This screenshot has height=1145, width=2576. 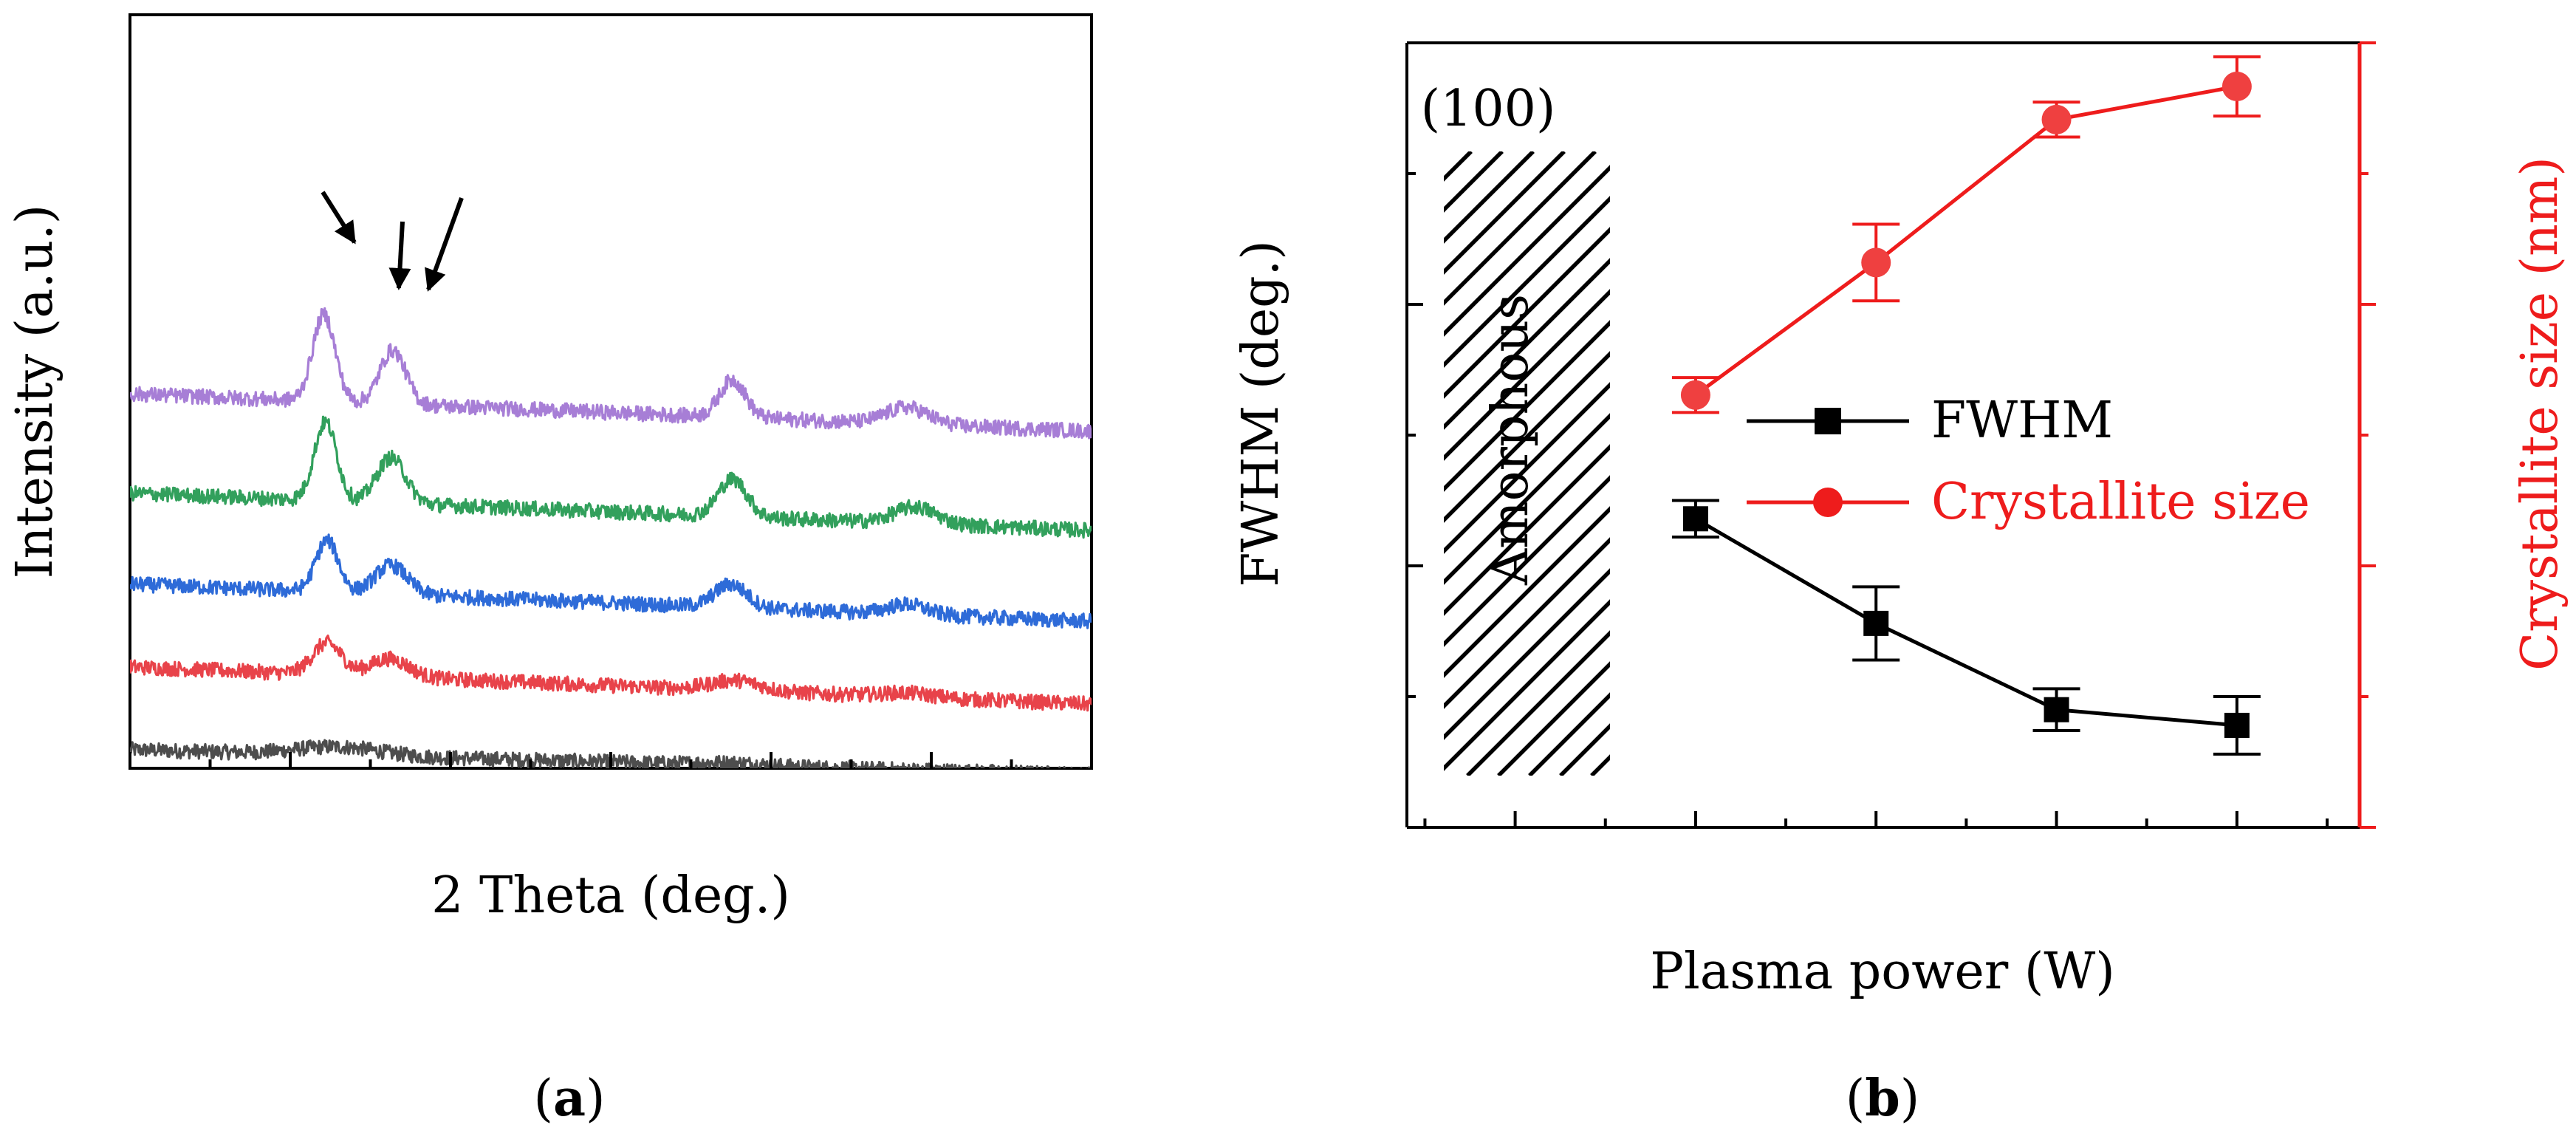 I want to click on panel-a-annotations, so click(x=392, y=242).